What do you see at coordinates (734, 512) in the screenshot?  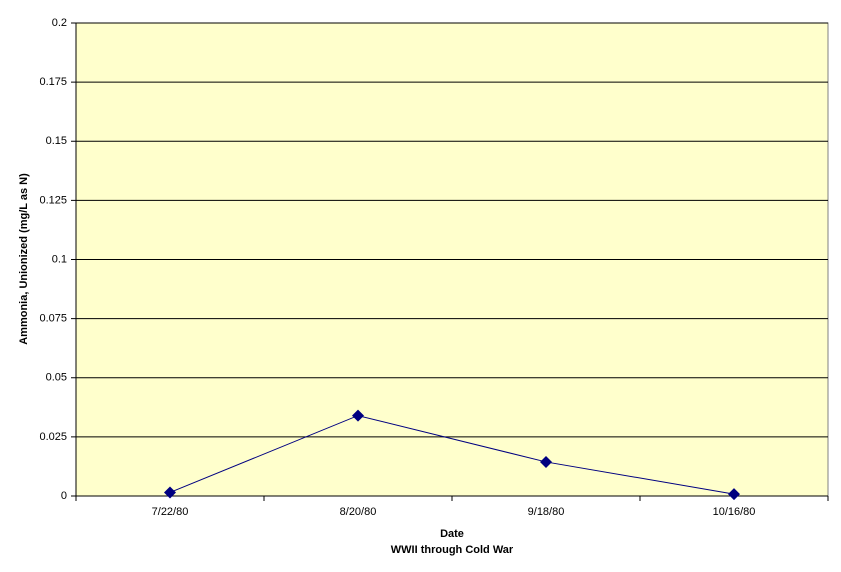 I see `x-tick-label: 10/16/80` at bounding box center [734, 512].